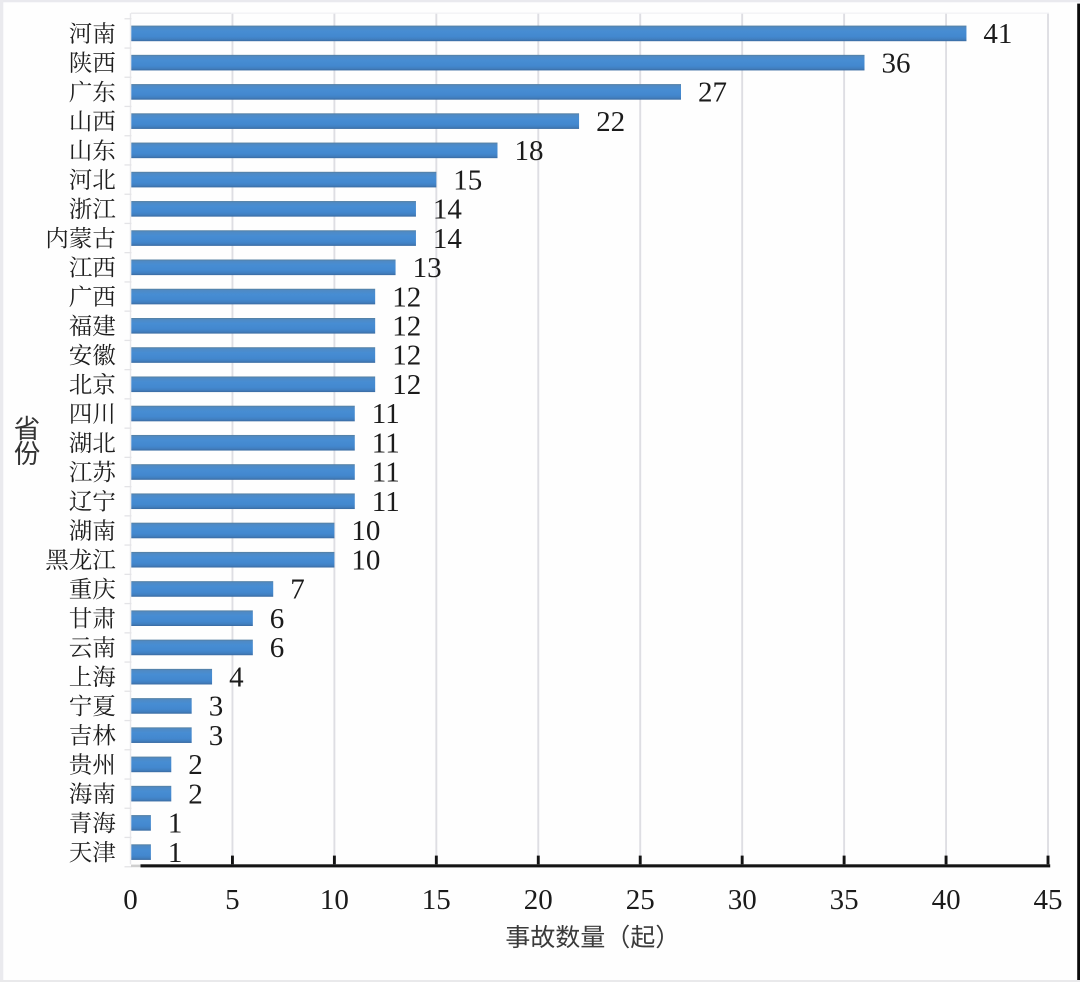 The height and width of the screenshot is (982, 1080). What do you see at coordinates (529, 151) in the screenshot?
I see `svg-text: 18` at bounding box center [529, 151].